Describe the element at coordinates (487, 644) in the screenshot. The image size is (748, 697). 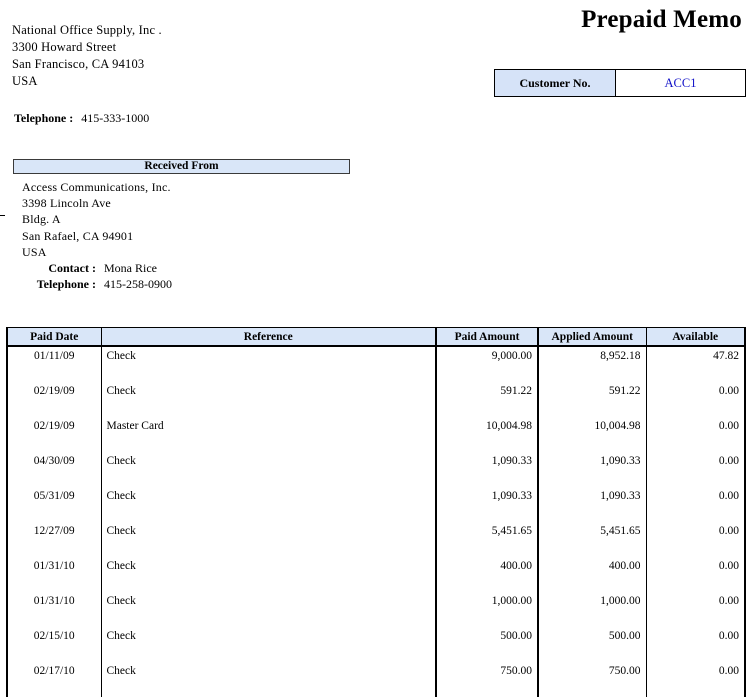
I see `cell-paid_amount: 500.00` at that location.